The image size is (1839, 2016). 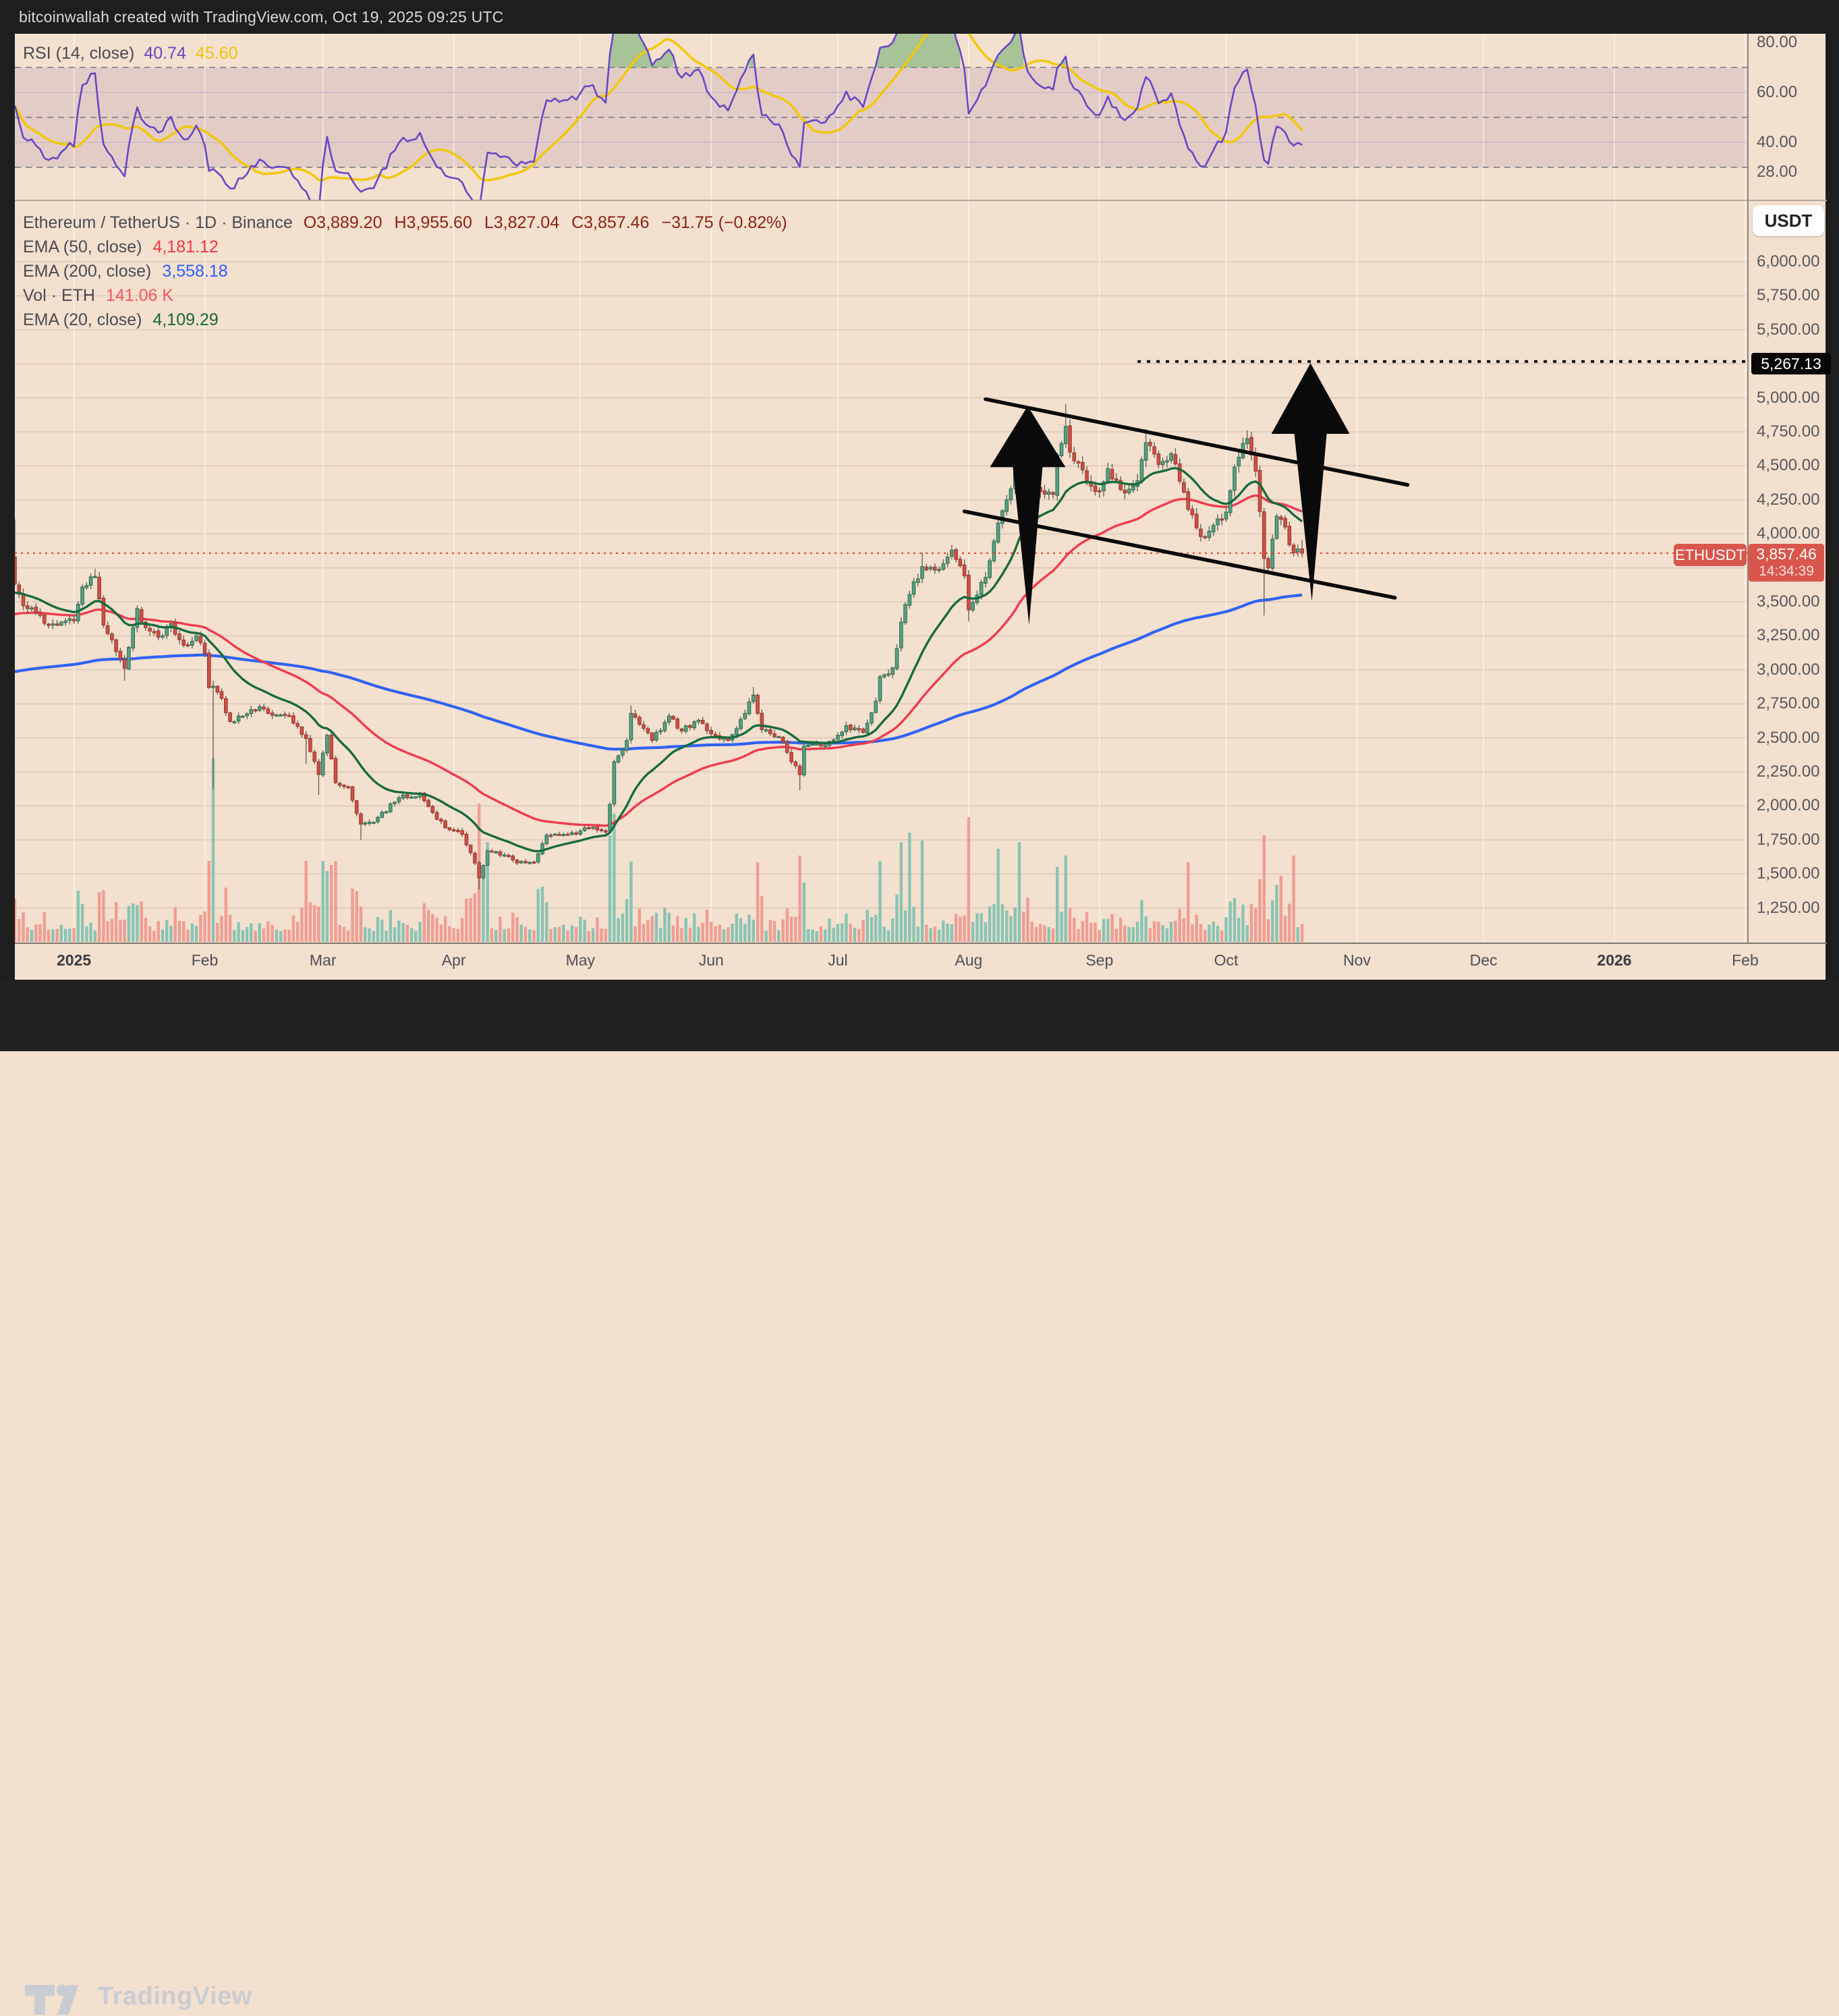 I want to click on price-axis-label: 2,000.00, so click(x=1789, y=805).